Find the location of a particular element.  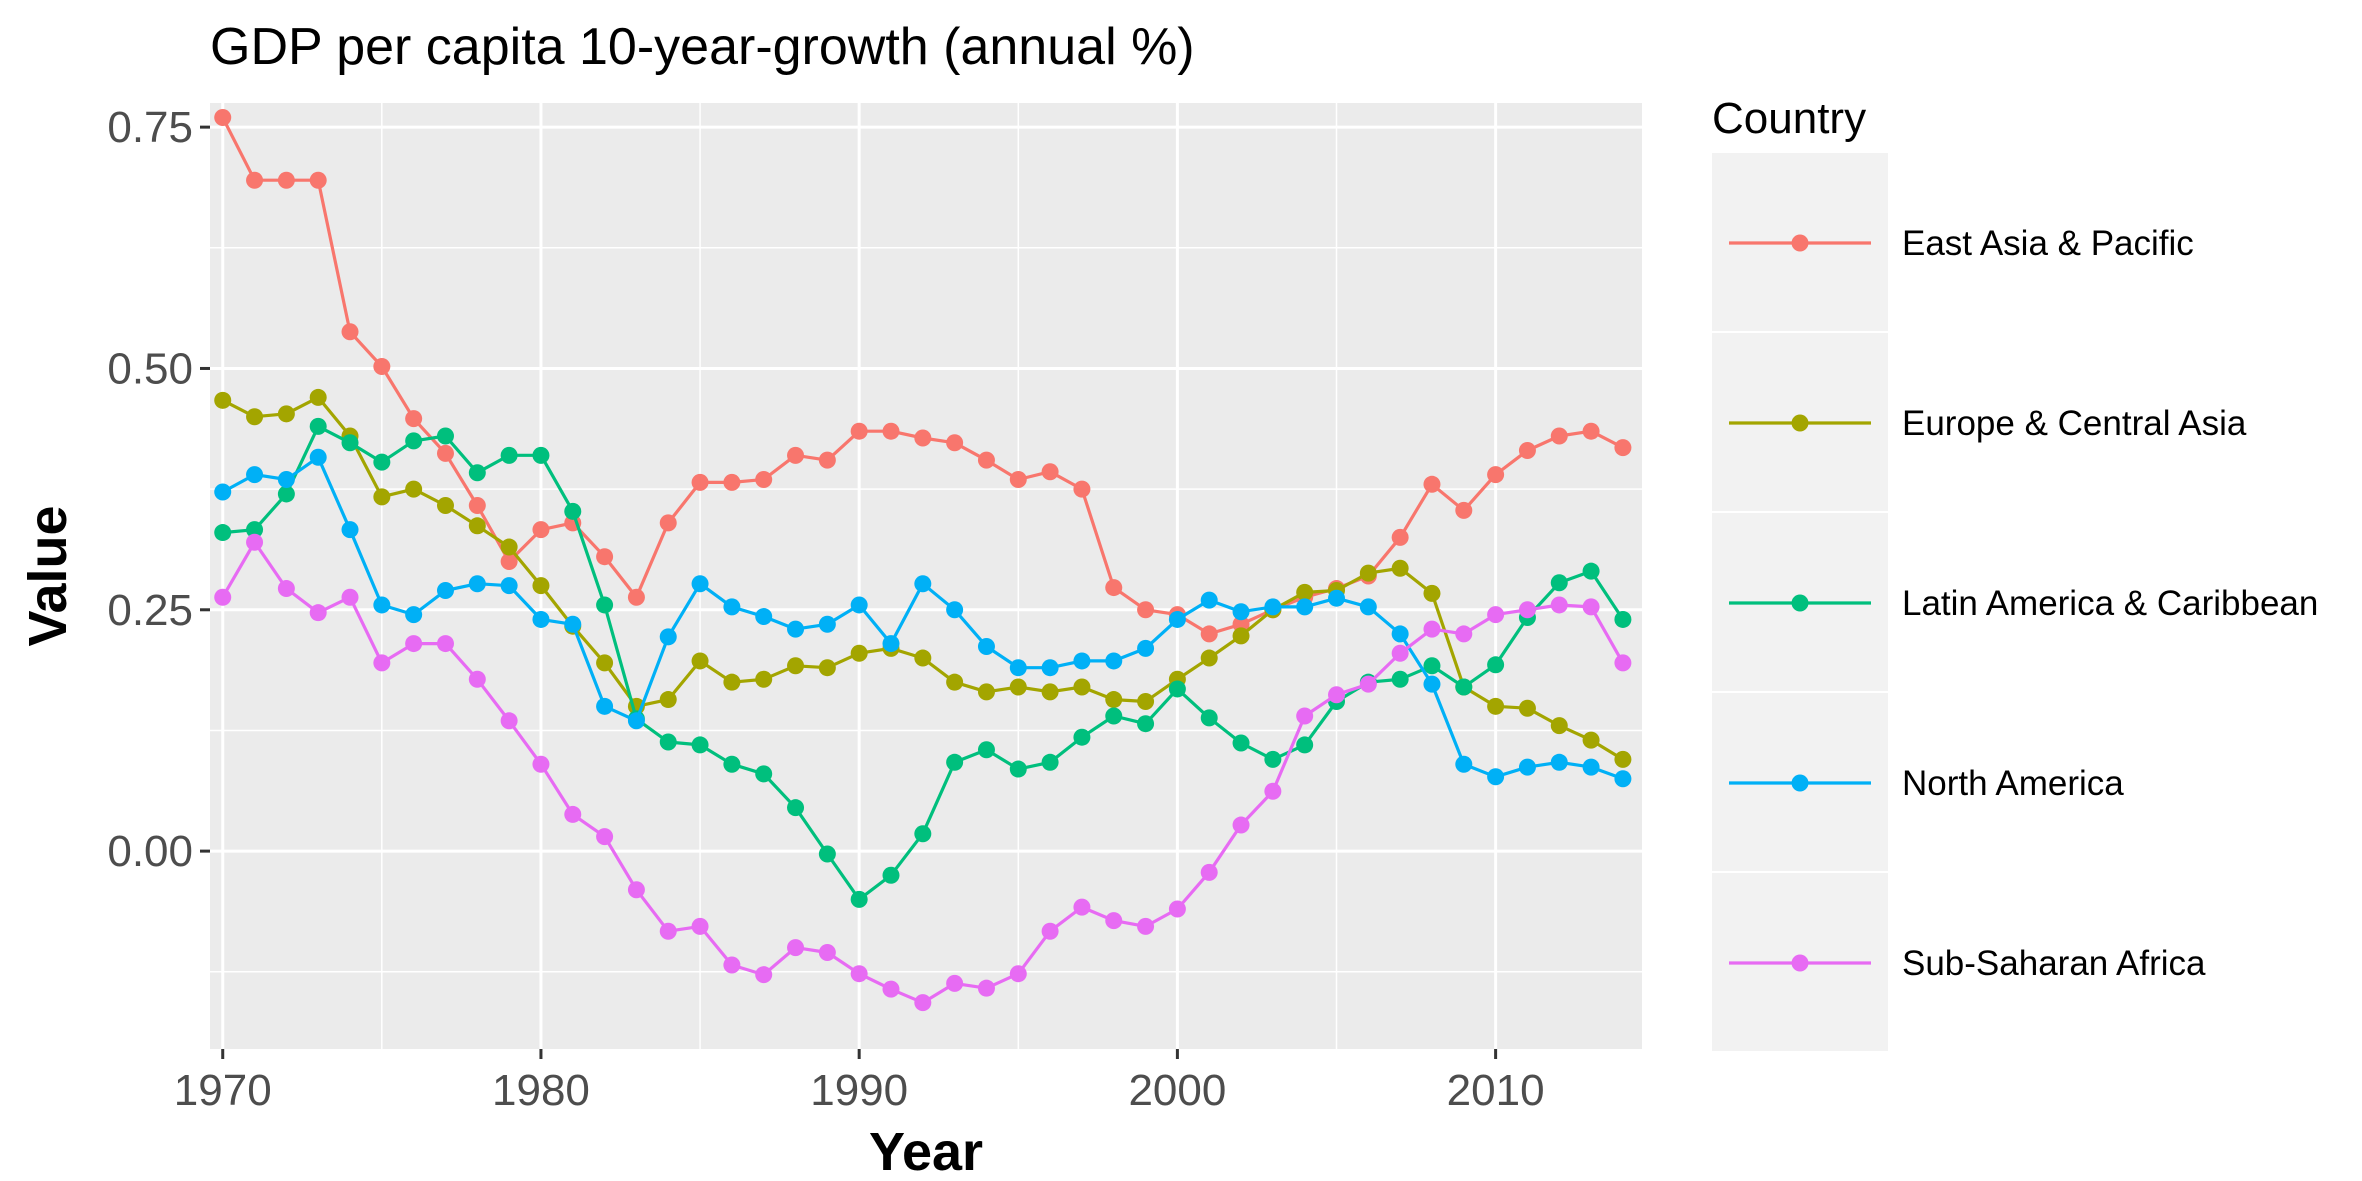

legend-item: Europe & Central Asia is located at coordinates (1979, 422).